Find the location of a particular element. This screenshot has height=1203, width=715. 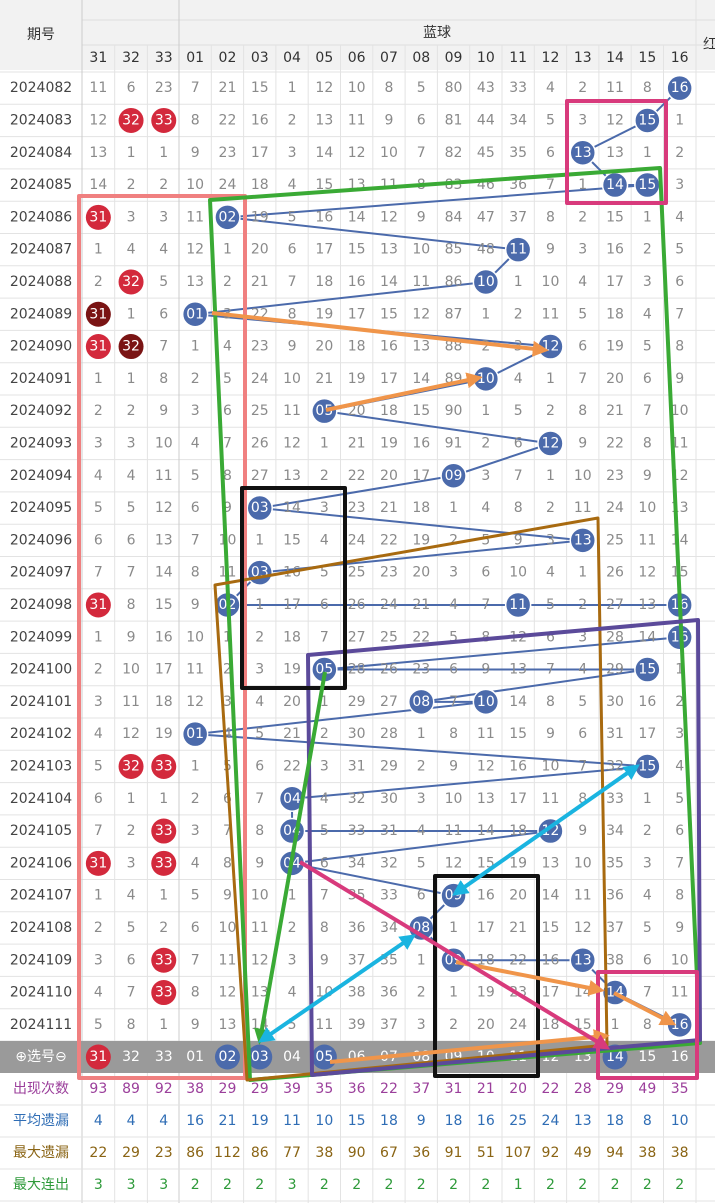

stat-value: 16 is located at coordinates (195, 1121).